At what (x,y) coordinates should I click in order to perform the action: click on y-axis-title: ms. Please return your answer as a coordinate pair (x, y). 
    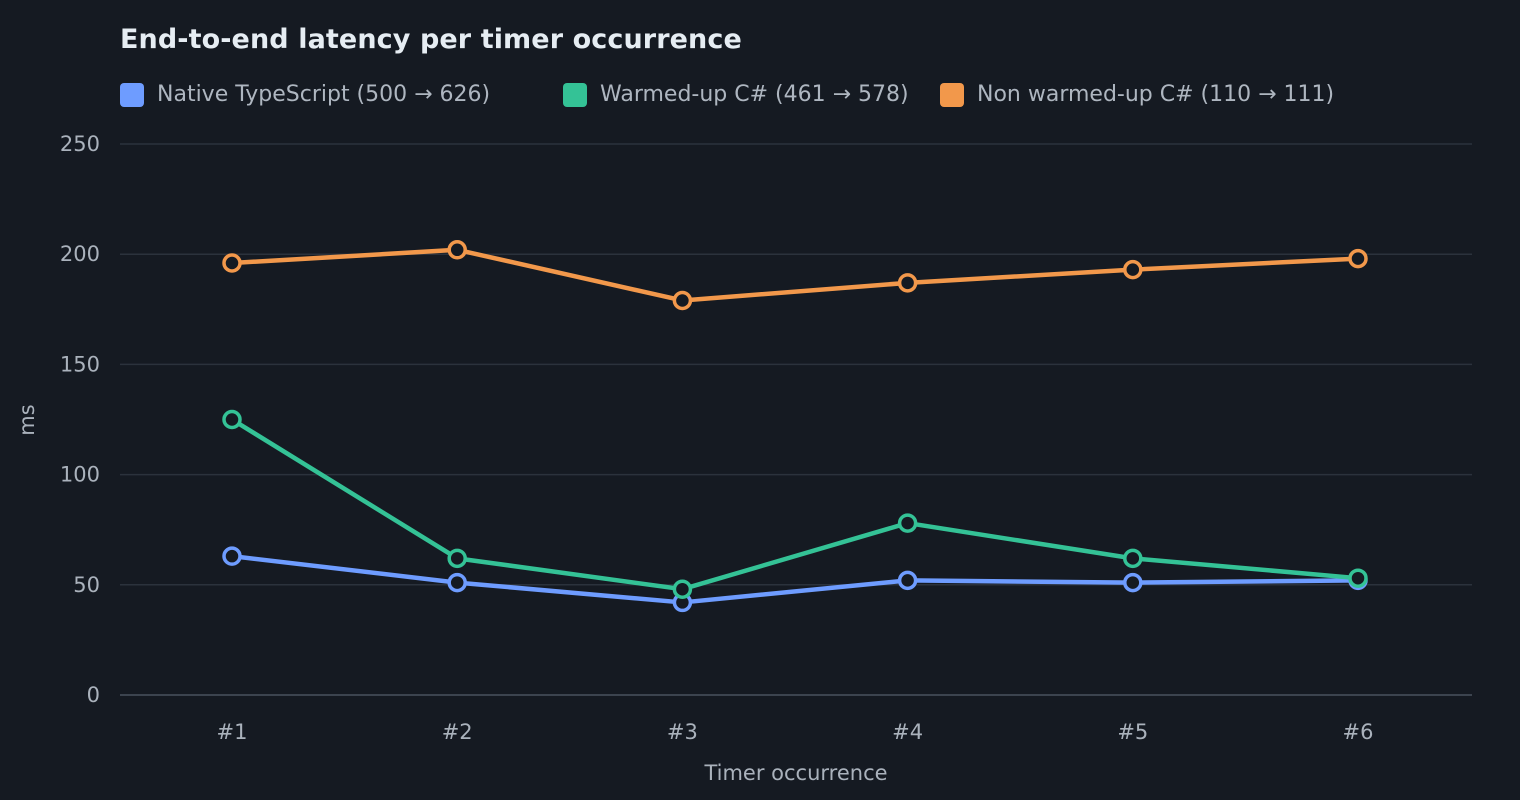
    Looking at the image, I should click on (27, 419).